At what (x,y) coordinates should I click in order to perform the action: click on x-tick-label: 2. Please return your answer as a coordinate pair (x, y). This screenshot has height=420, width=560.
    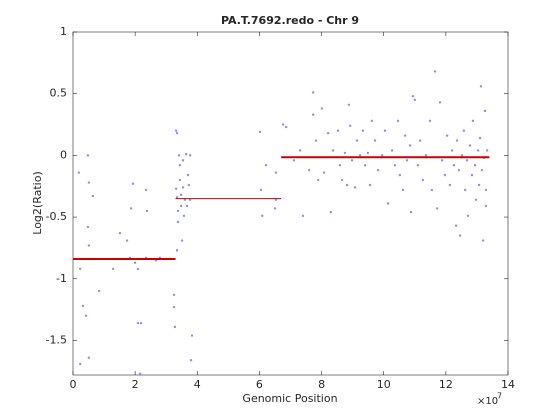
    Looking at the image, I should click on (135, 384).